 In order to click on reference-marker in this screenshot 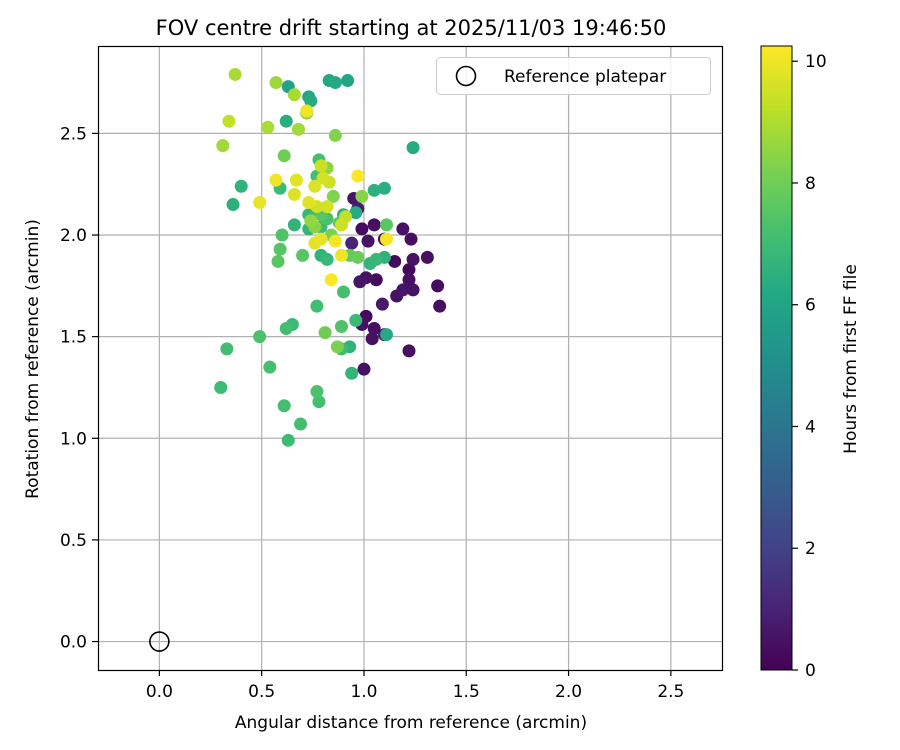, I will do `click(159, 641)`.